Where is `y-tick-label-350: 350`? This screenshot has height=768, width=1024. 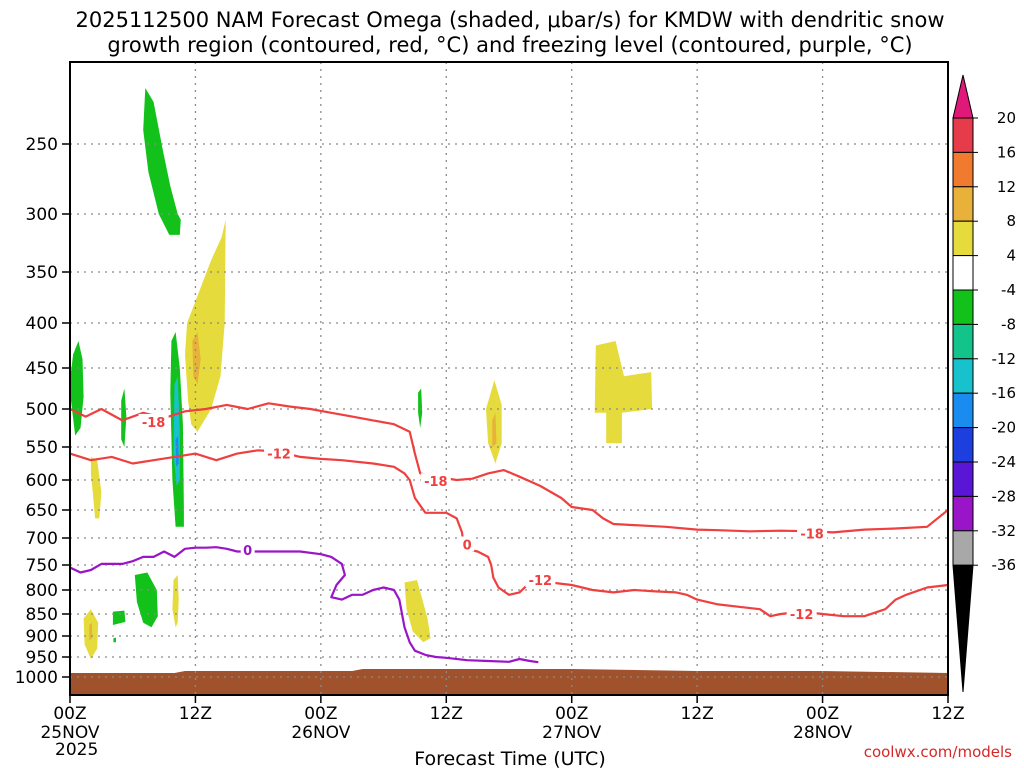 y-tick-label-350: 350 is located at coordinates (42, 273).